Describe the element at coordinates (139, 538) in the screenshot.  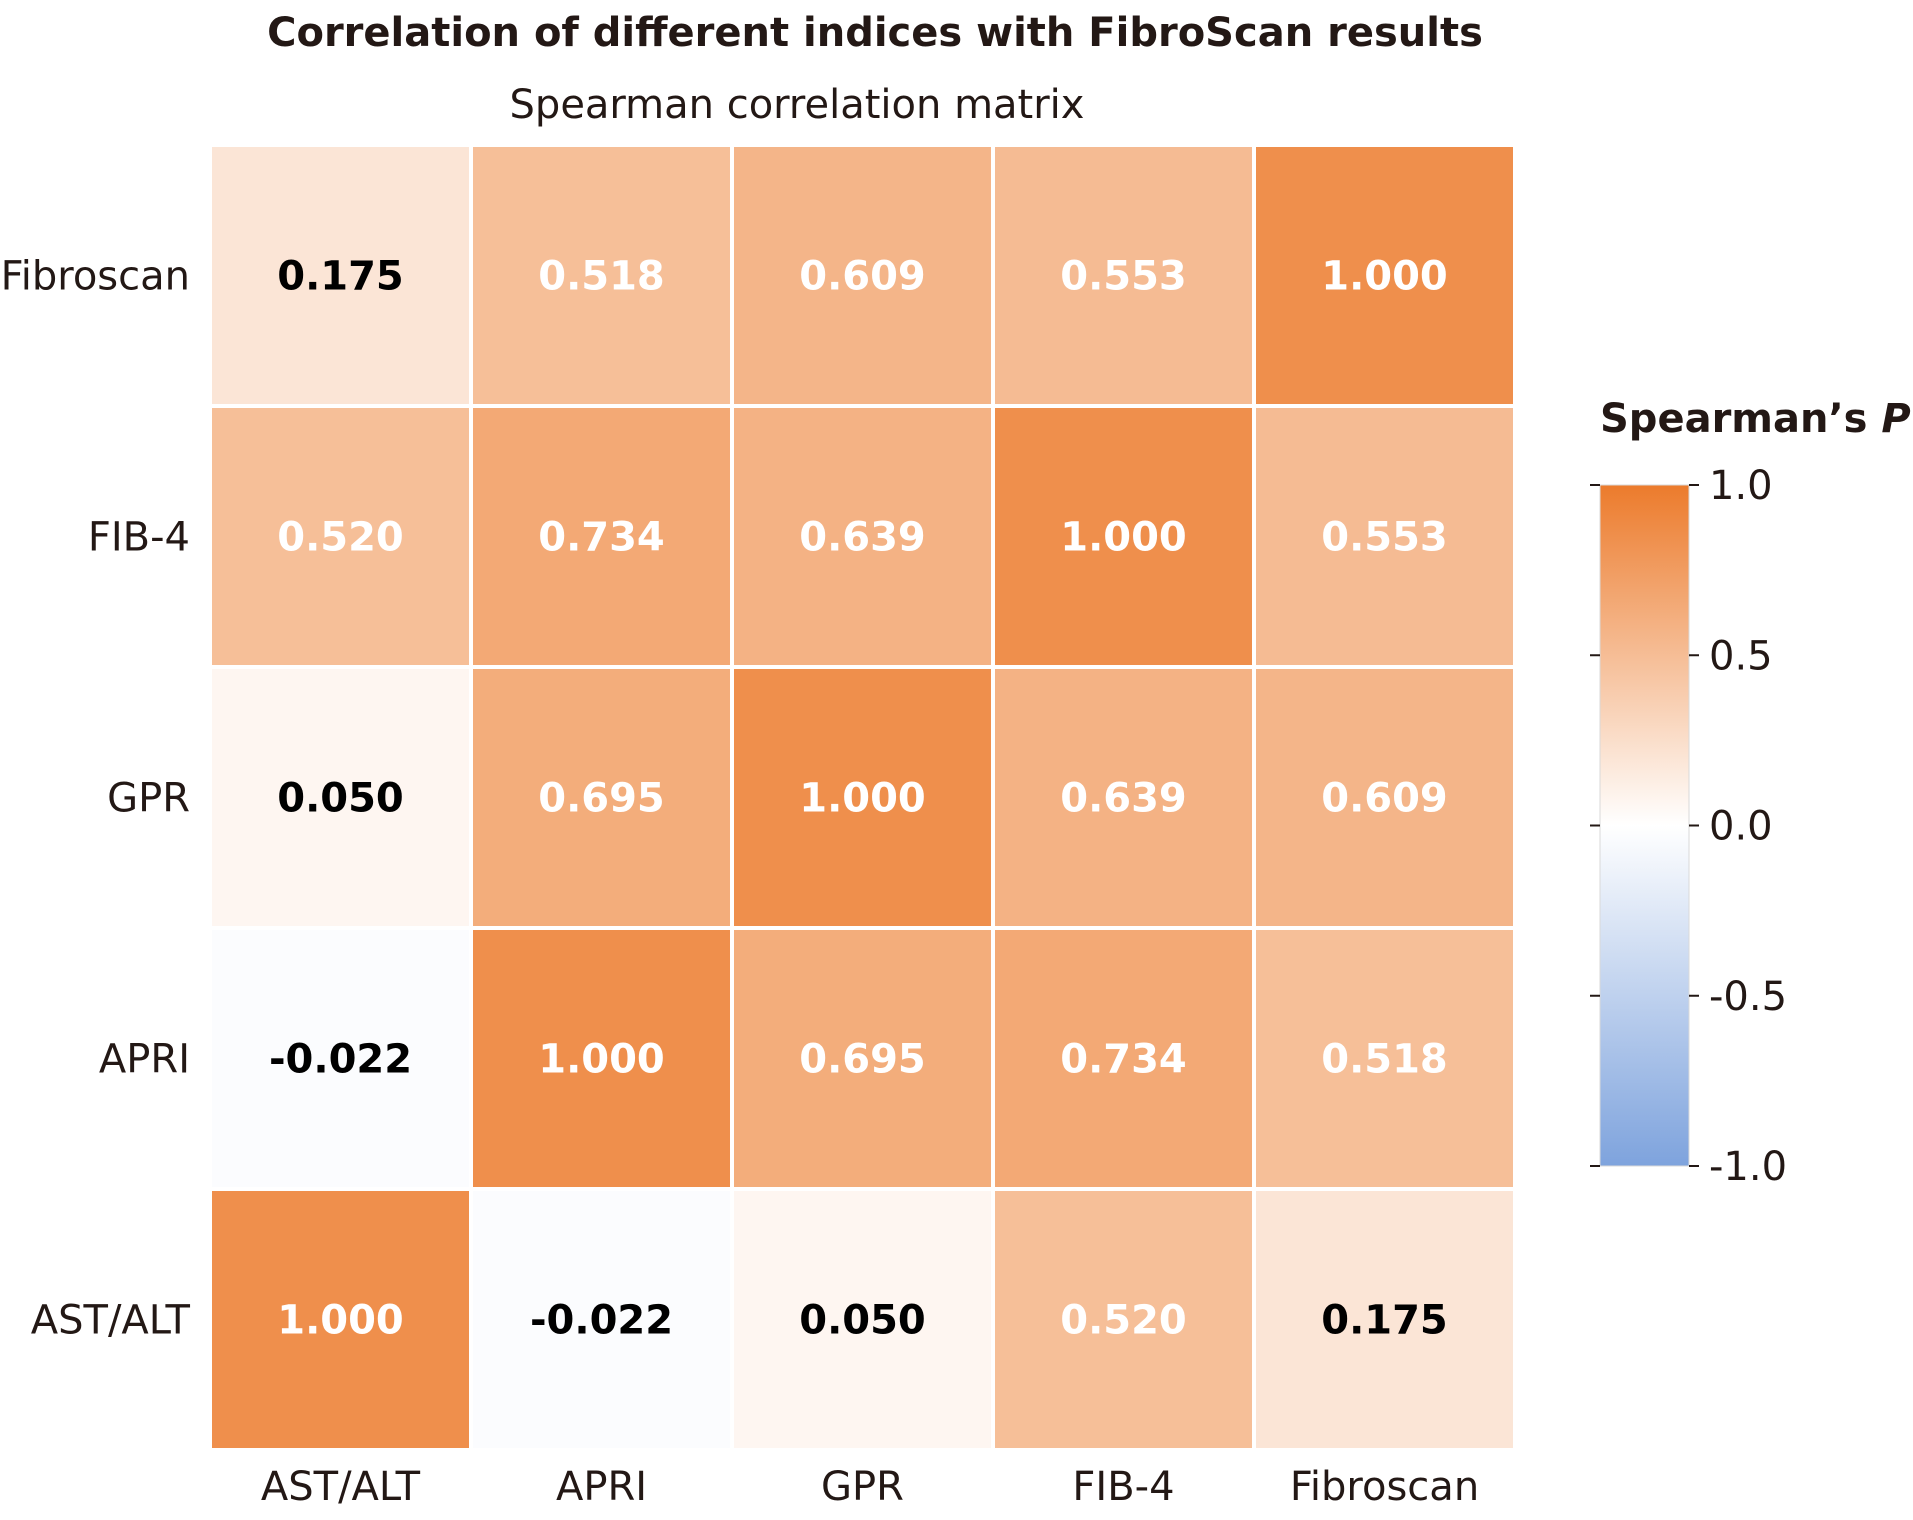
I see `y-tick-label: FIB-4` at that location.